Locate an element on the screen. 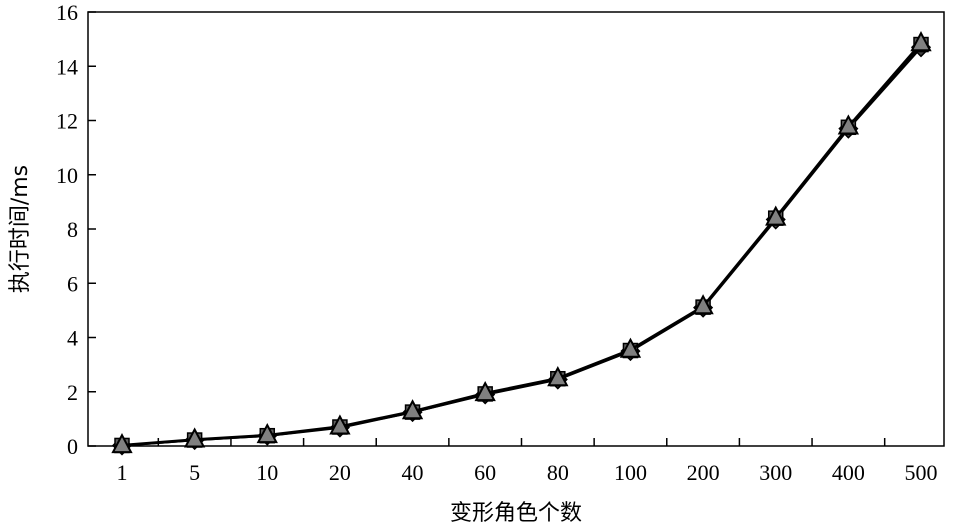  x-tick-label: 1 is located at coordinates (122, 472).